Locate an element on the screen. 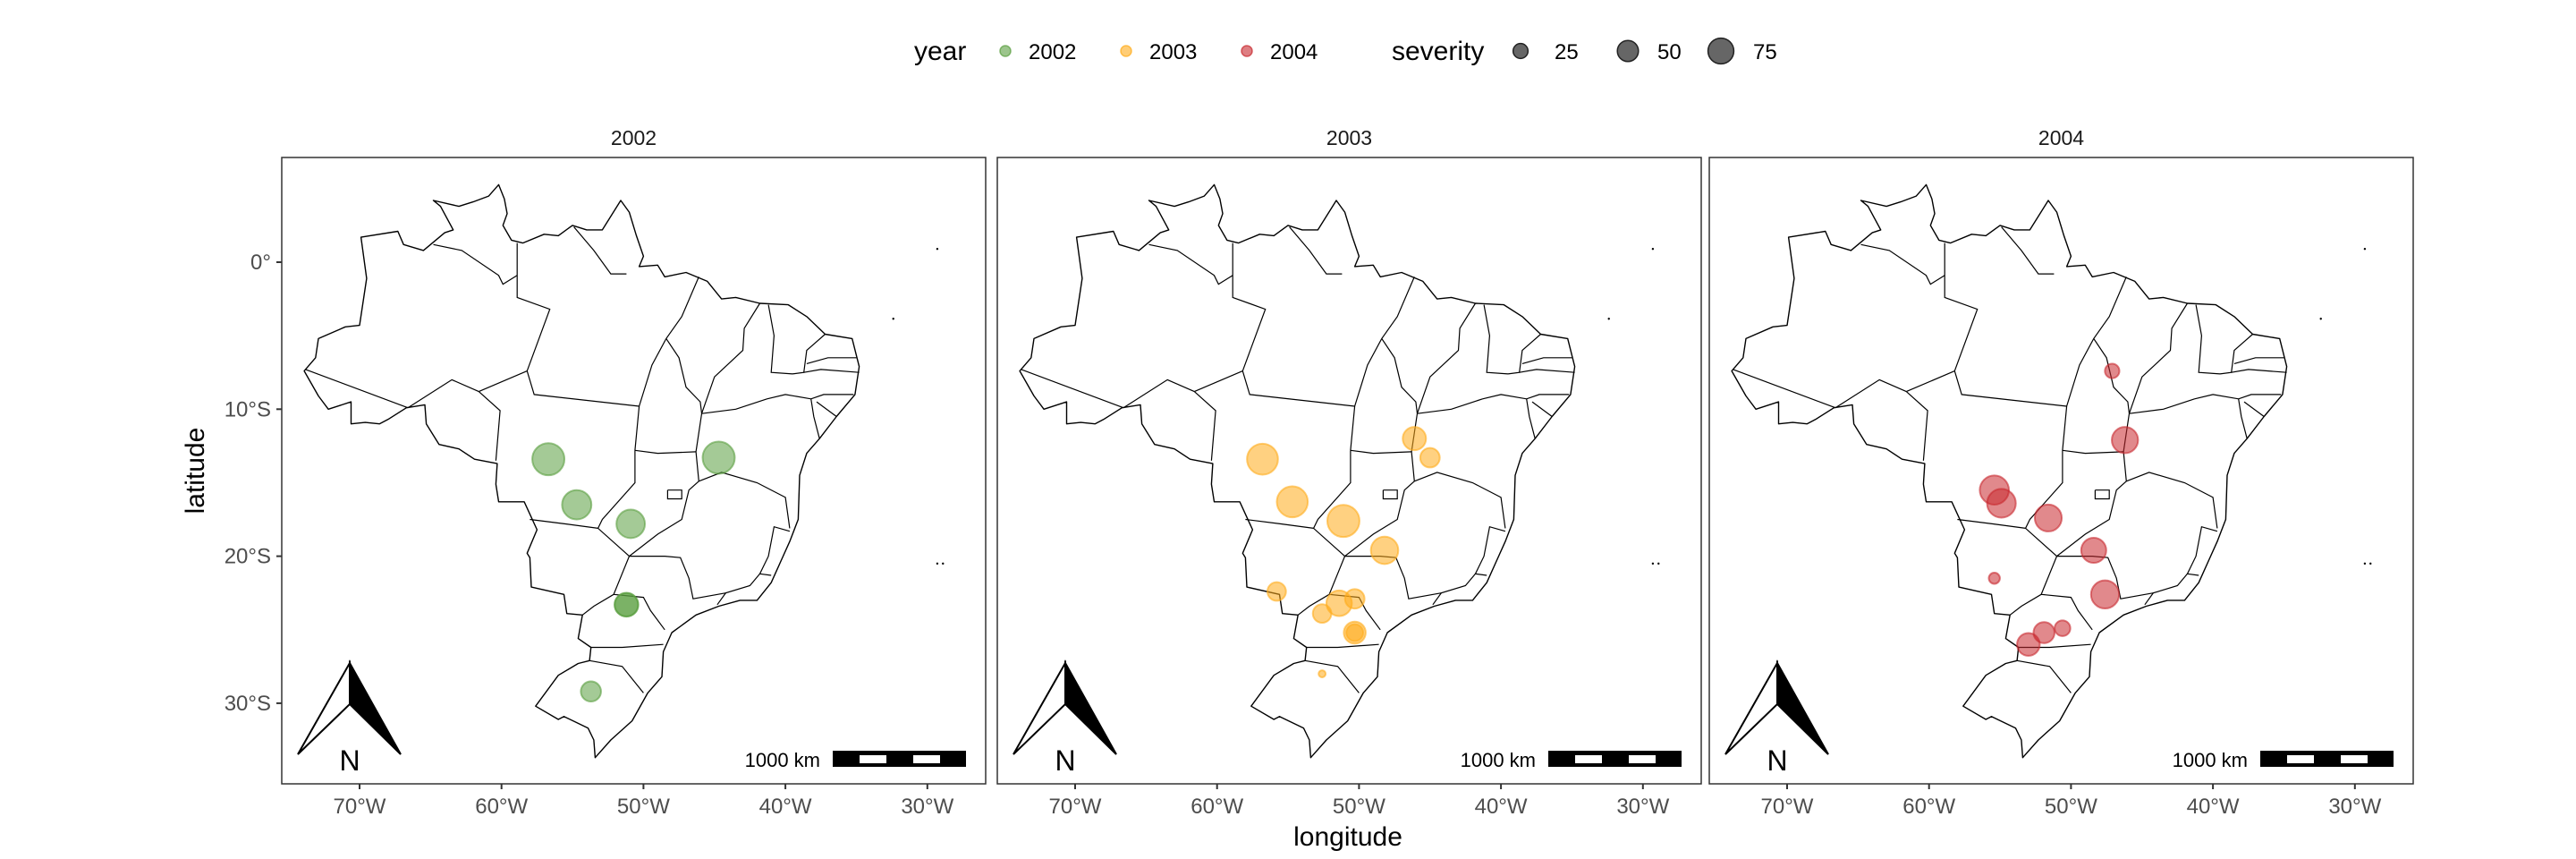  y-tick-label: 30°S is located at coordinates (248, 704).